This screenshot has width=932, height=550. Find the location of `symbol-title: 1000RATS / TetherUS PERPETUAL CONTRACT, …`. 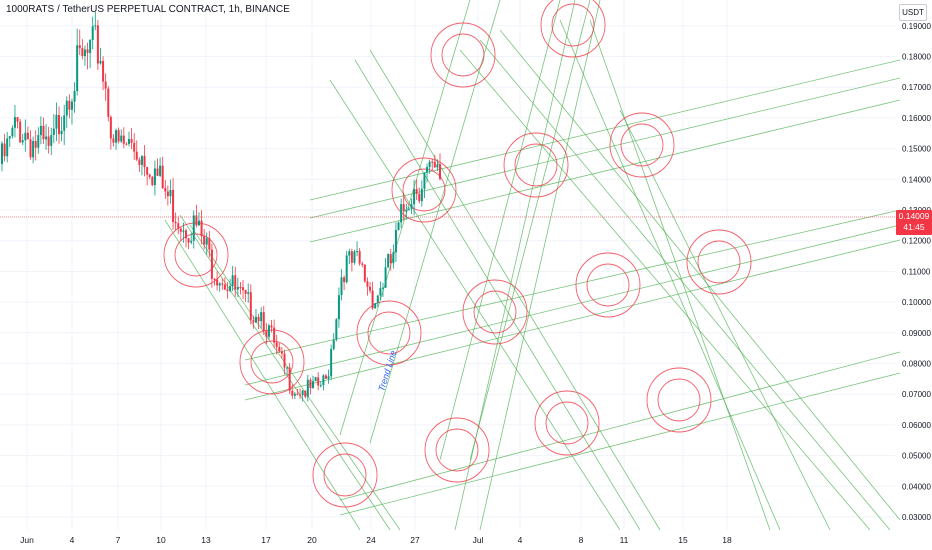

symbol-title: 1000RATS / TetherUS PERPETUAL CONTRACT, … is located at coordinates (148, 9).